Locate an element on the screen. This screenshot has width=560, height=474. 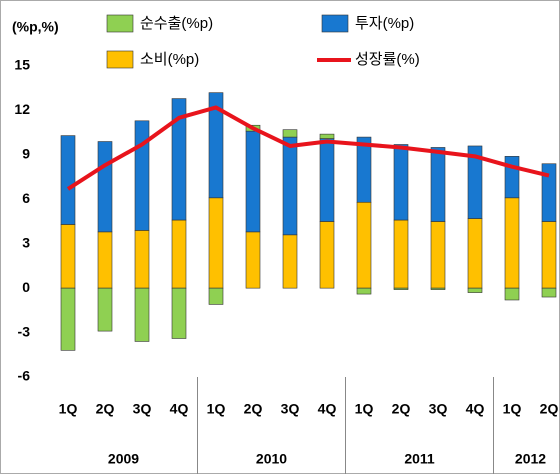
y-tick-label: 0 is located at coordinates (26, 287).